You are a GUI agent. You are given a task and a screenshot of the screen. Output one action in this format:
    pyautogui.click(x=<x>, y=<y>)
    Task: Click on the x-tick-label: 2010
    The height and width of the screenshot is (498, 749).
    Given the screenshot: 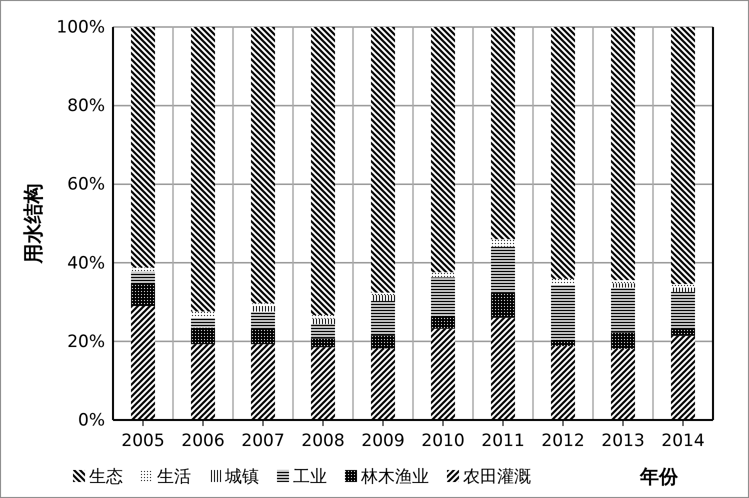 What is the action you would take?
    pyautogui.click(x=443, y=441)
    